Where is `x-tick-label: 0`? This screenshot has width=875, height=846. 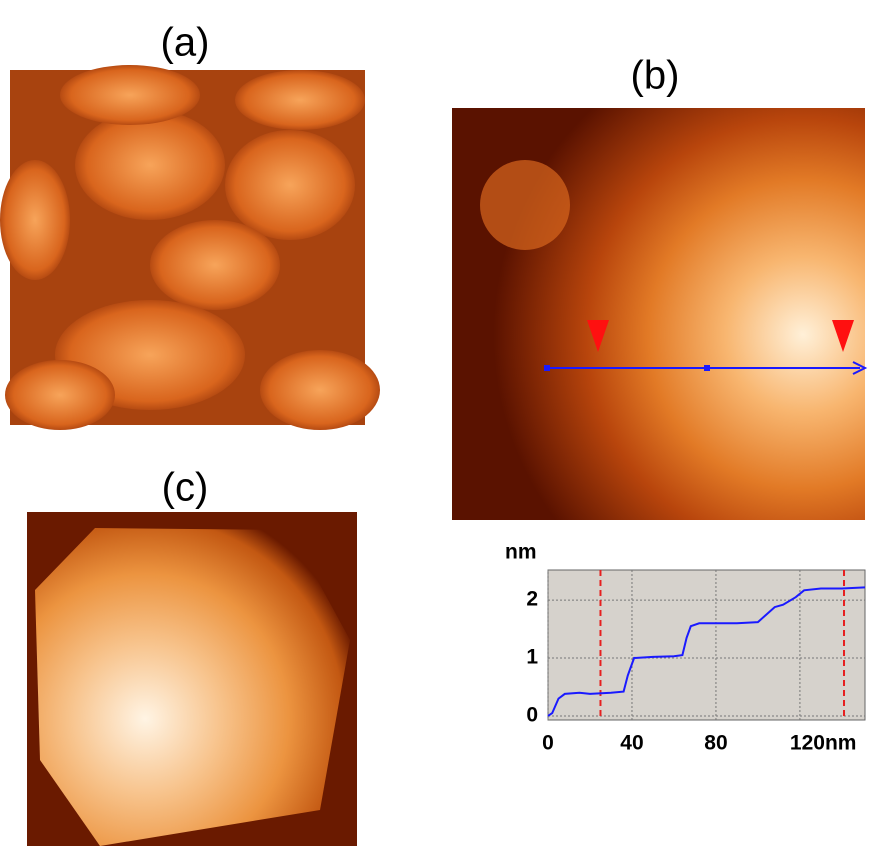
x-tick-label: 0 is located at coordinates (548, 743).